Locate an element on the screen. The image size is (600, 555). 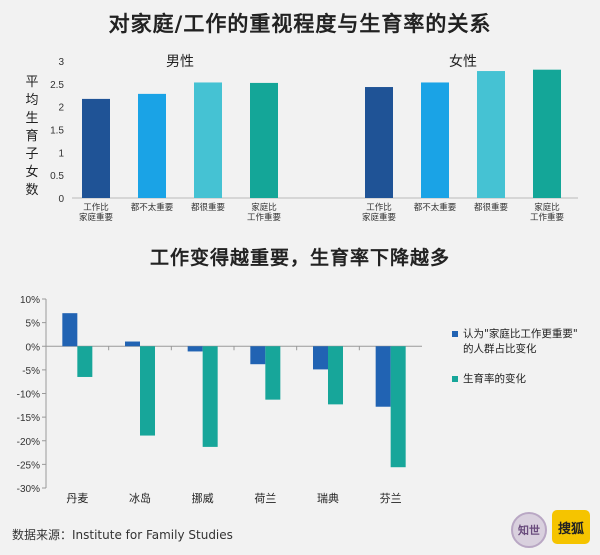
chart1-group-label: 女性 is located at coordinates (463, 61).